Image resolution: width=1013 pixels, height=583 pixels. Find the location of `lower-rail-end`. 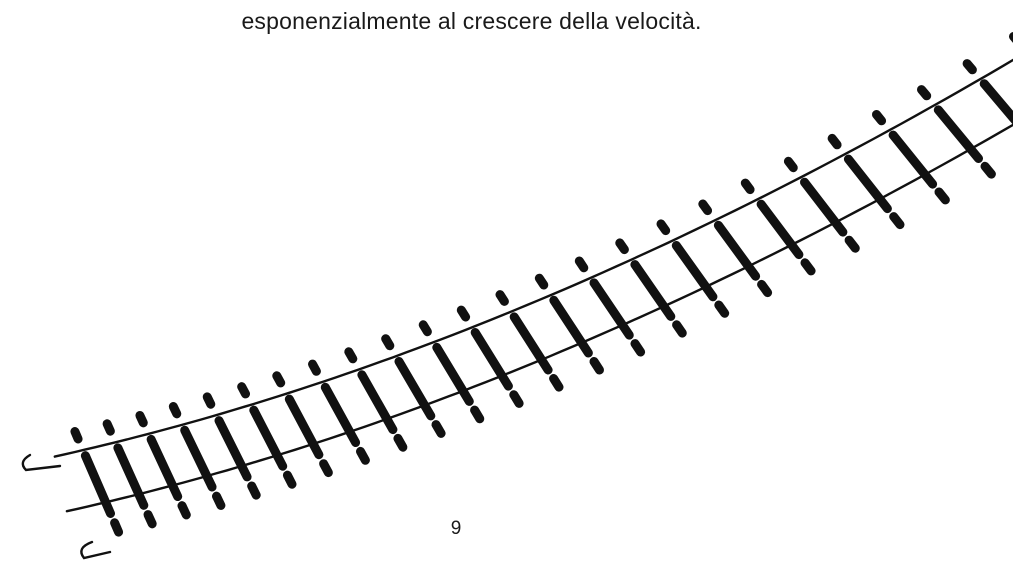

lower-rail-end is located at coordinates (96, 550).